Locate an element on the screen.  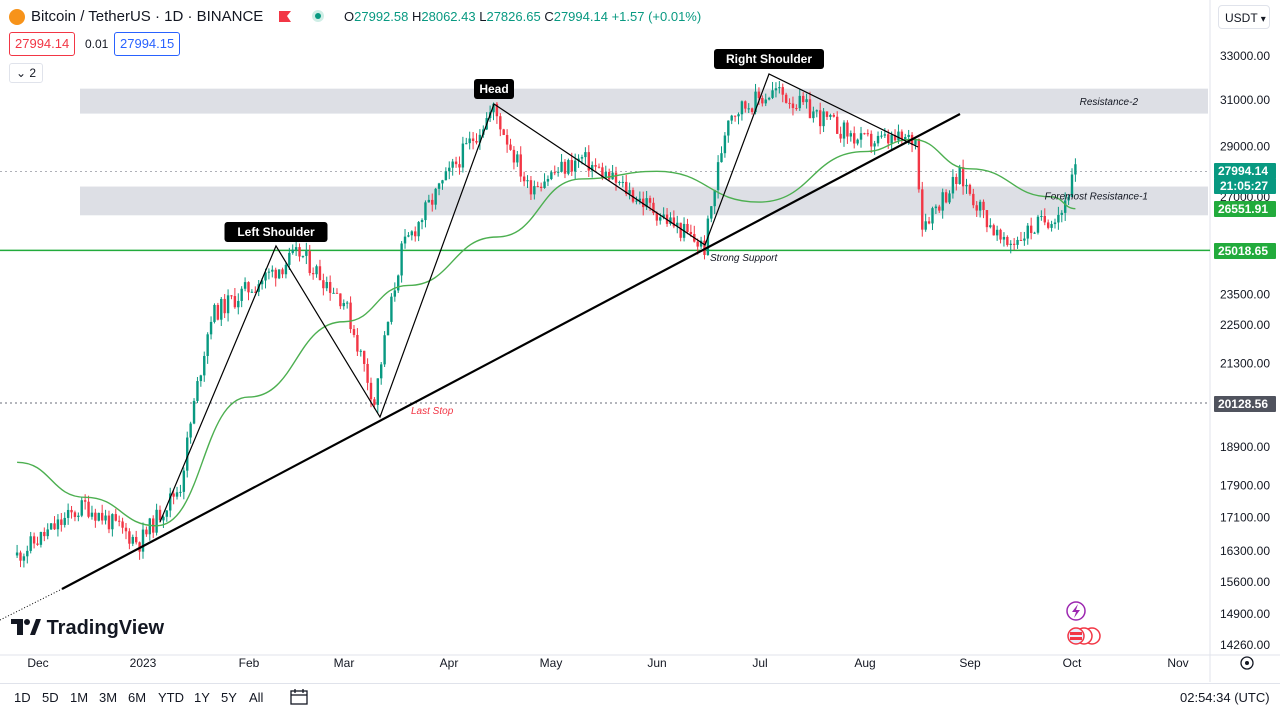
flag-icon is located at coordinates (285, 16).